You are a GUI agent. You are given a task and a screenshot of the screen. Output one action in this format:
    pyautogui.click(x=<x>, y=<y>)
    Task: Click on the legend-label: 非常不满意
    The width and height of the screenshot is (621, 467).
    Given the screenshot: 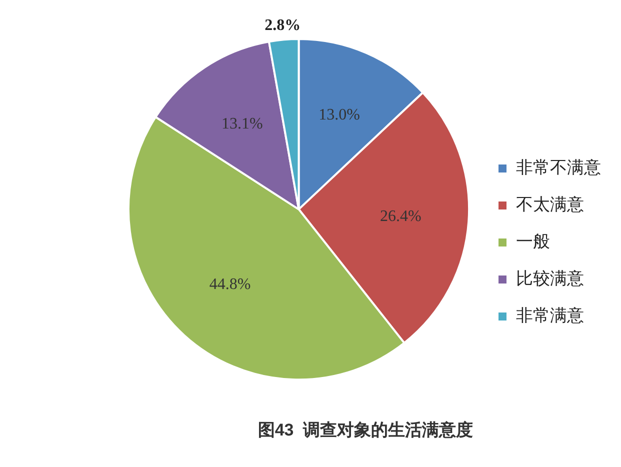 What is the action you would take?
    pyautogui.click(x=558, y=168)
    